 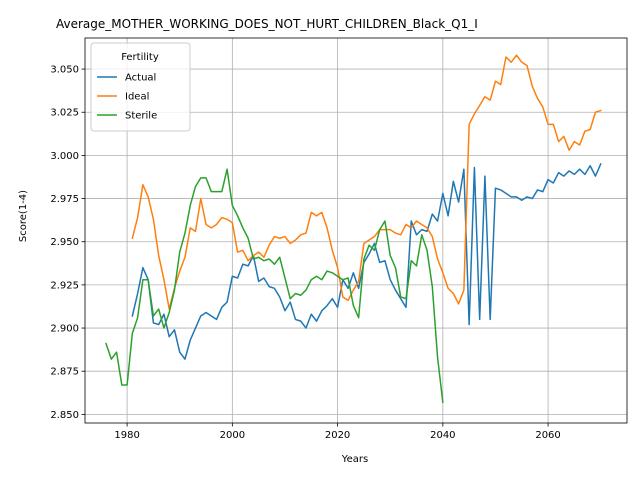 I want to click on legend-label-sterile: Sterile, so click(x=141, y=116).